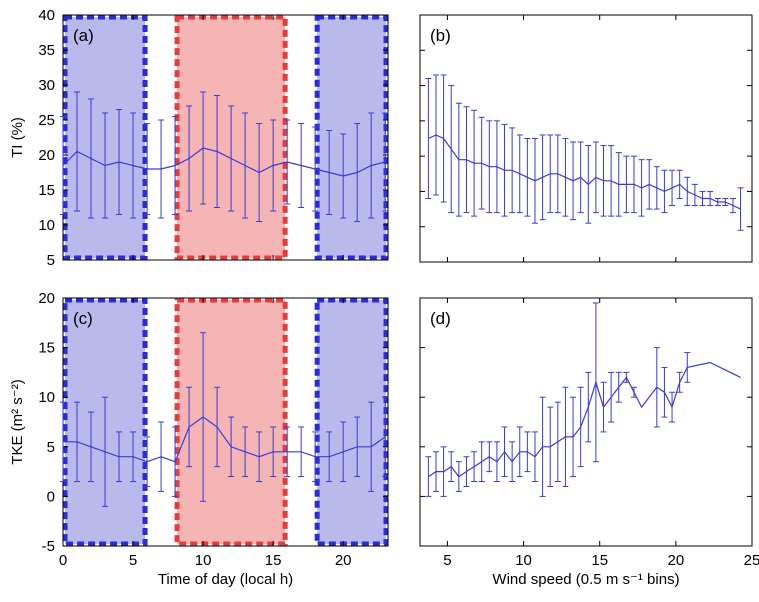 Image resolution: width=759 pixels, height=602 pixels. What do you see at coordinates (751, 560) in the screenshot?
I see `x-tick-label: 25` at bounding box center [751, 560].